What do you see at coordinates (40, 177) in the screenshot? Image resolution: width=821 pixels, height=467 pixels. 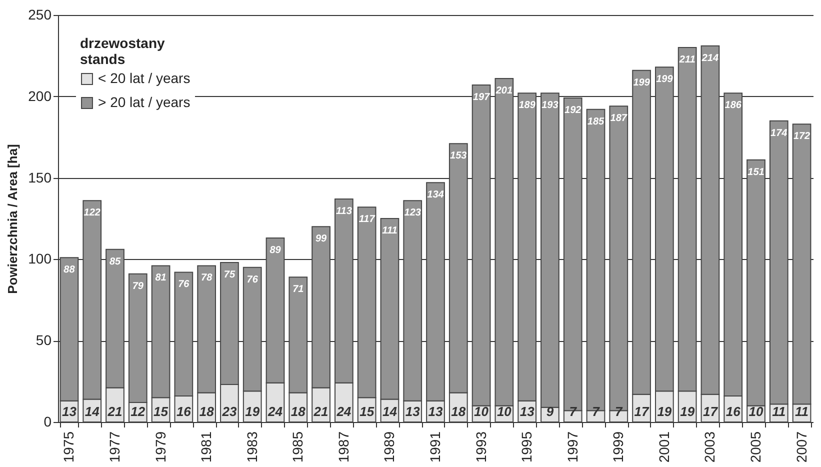 I see `y-tick-label: 150` at bounding box center [40, 177].